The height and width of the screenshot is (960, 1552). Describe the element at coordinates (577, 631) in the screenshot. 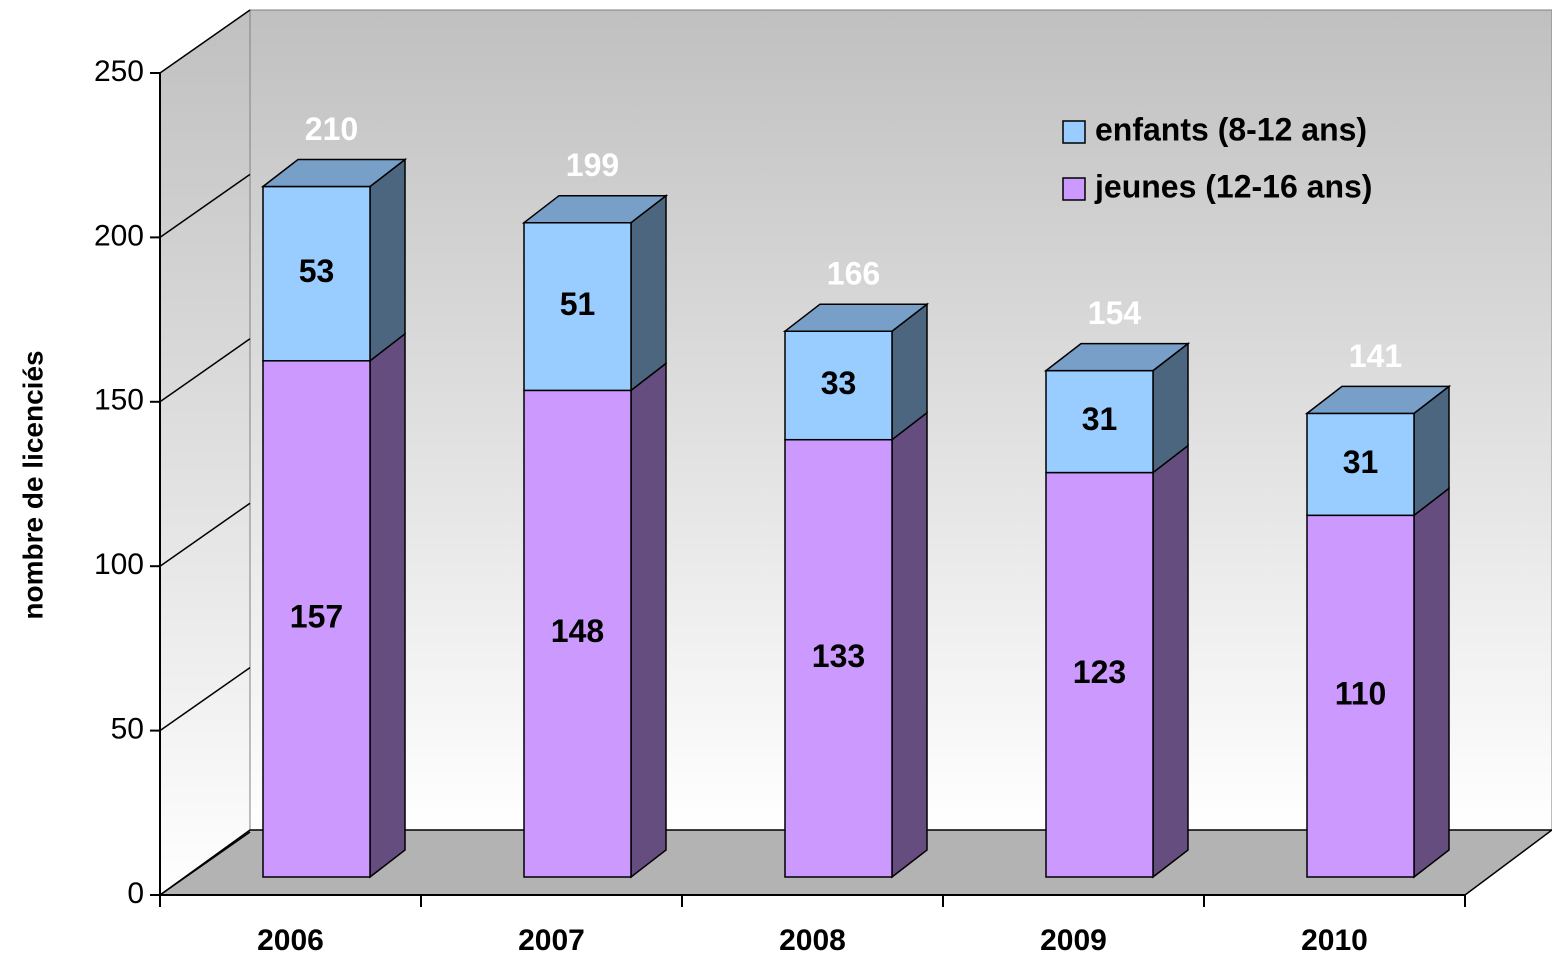

I see `bar-value-label: 148` at that location.